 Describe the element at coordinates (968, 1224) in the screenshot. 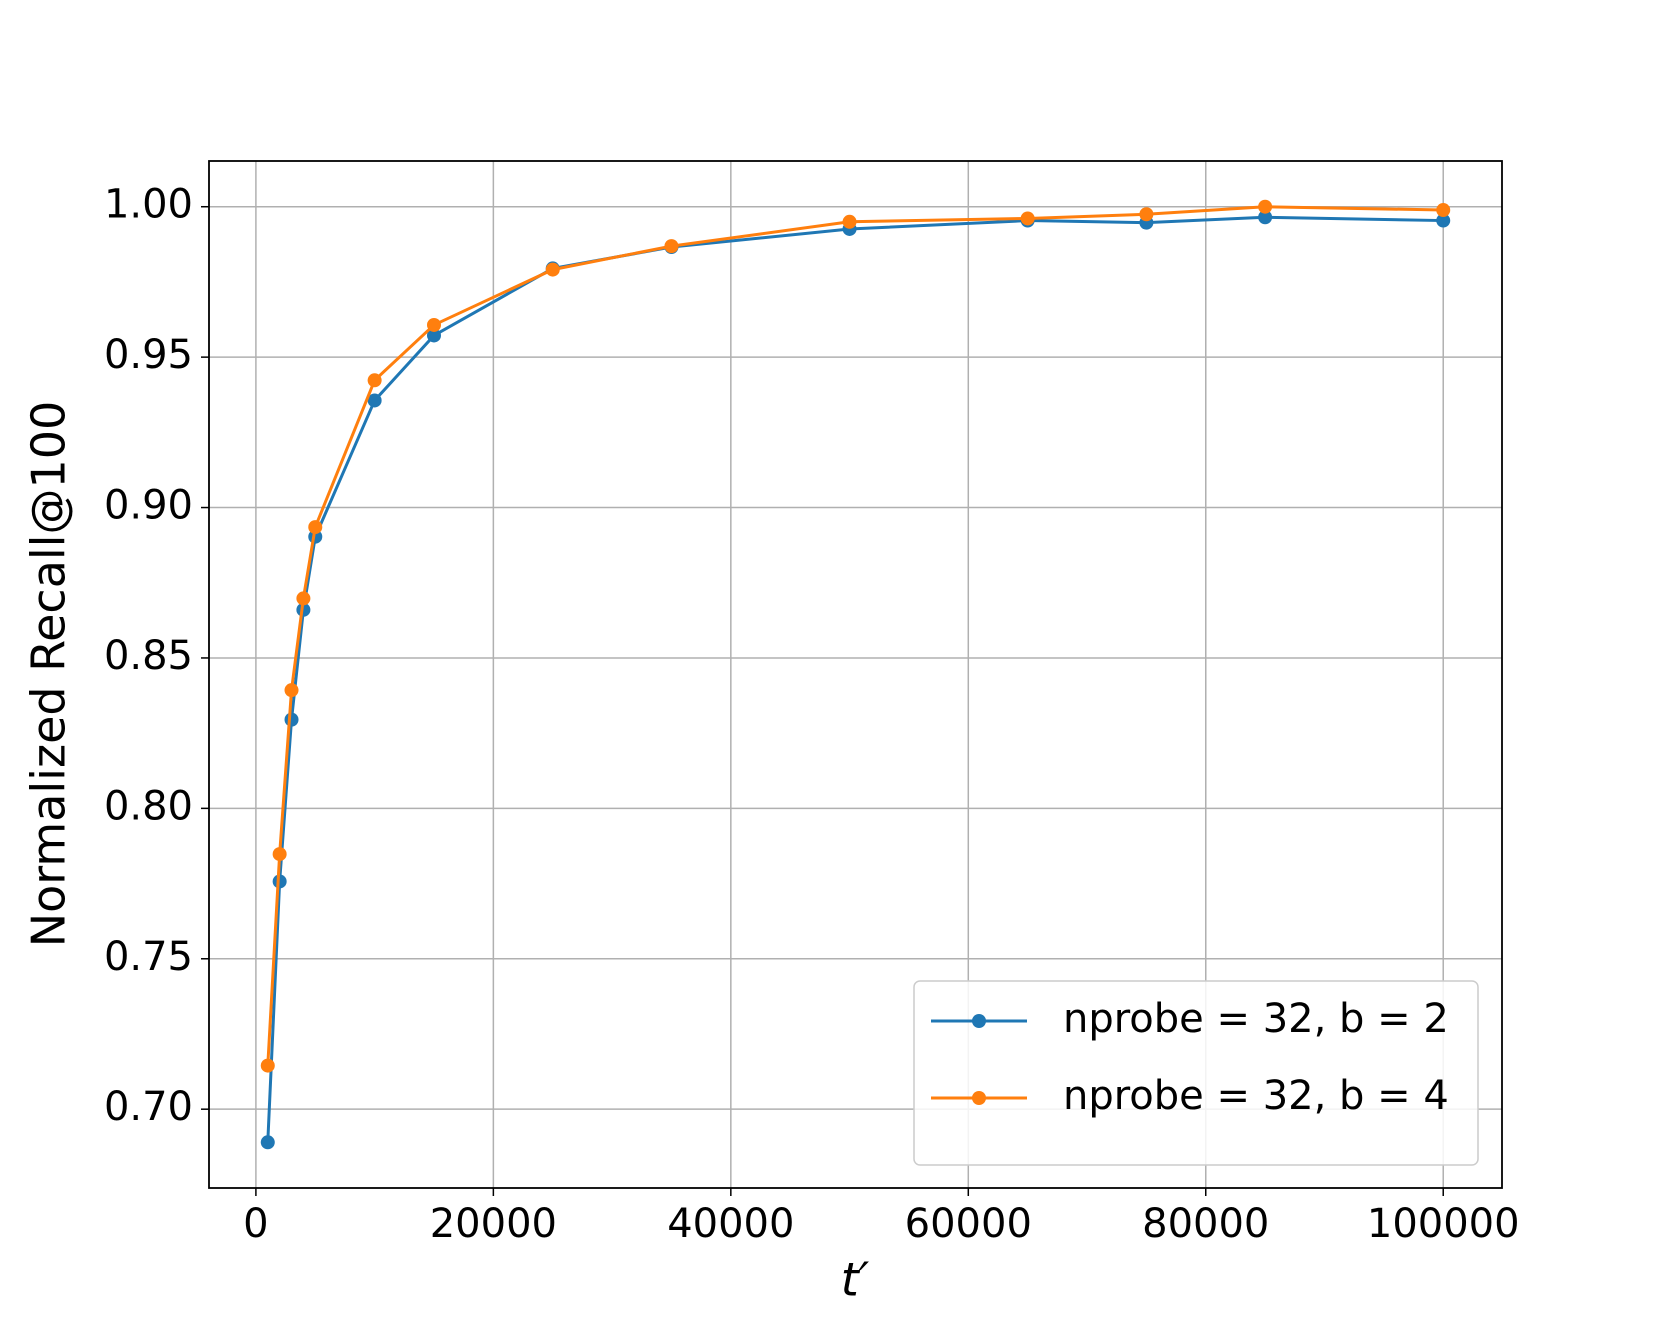

I see `x-tick-label: 60000` at that location.